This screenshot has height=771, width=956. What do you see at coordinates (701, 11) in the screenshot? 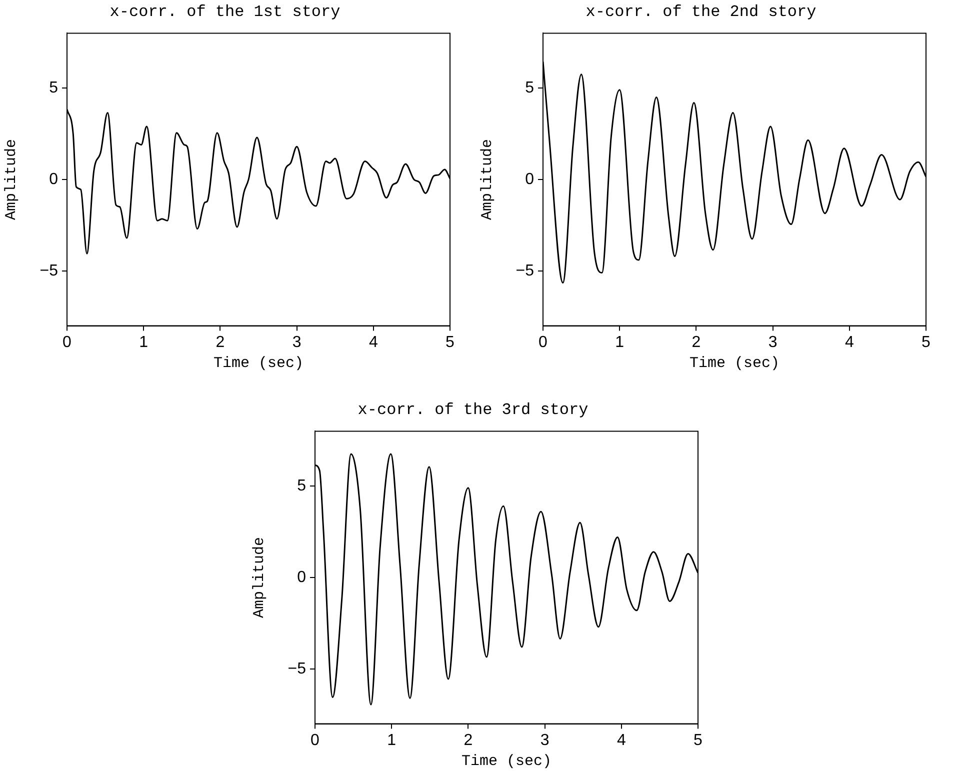
I see `chart-title: x-corr. of the 2nd story` at bounding box center [701, 11].